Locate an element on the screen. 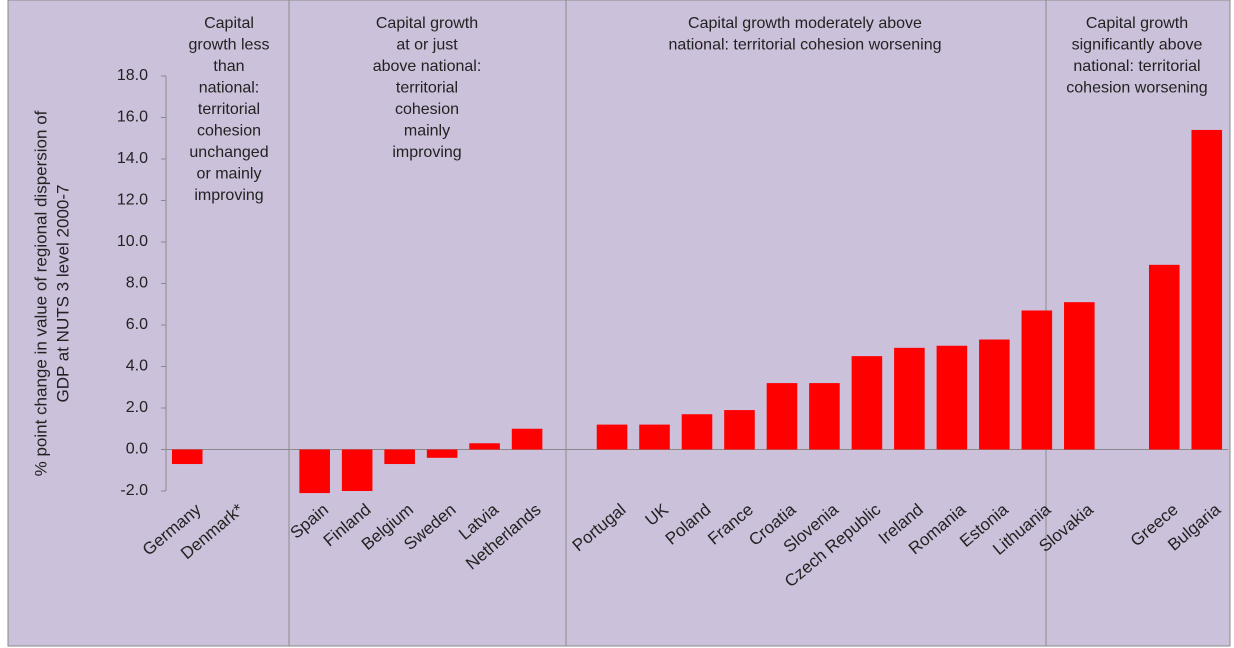 This screenshot has height=648, width=1234. group-label: growth less is located at coordinates (229, 45).